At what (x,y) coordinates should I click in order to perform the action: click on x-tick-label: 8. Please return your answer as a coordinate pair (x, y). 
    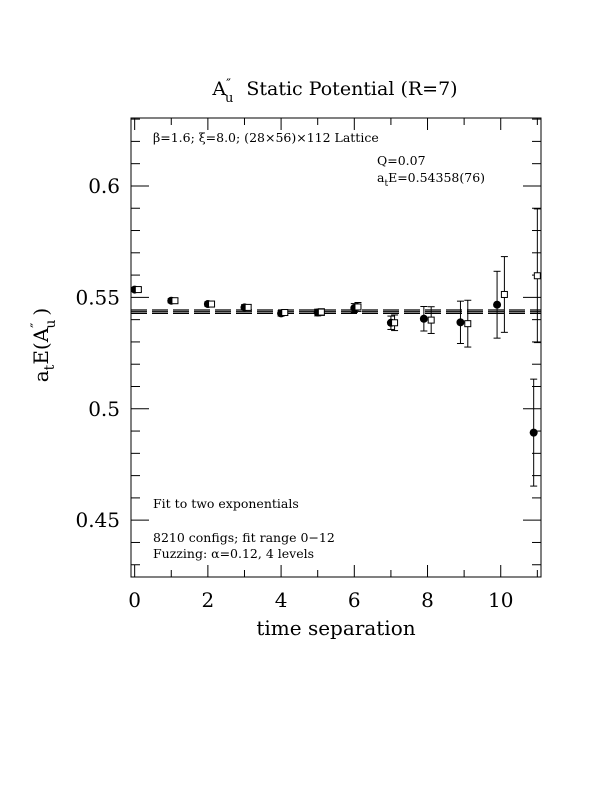
    Looking at the image, I should click on (427, 600).